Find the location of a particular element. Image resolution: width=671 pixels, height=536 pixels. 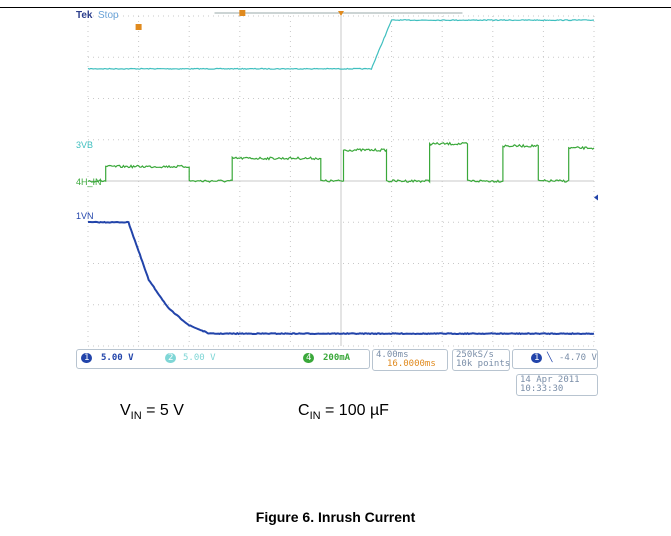

ch3-number: 3 is located at coordinates (79, 145).